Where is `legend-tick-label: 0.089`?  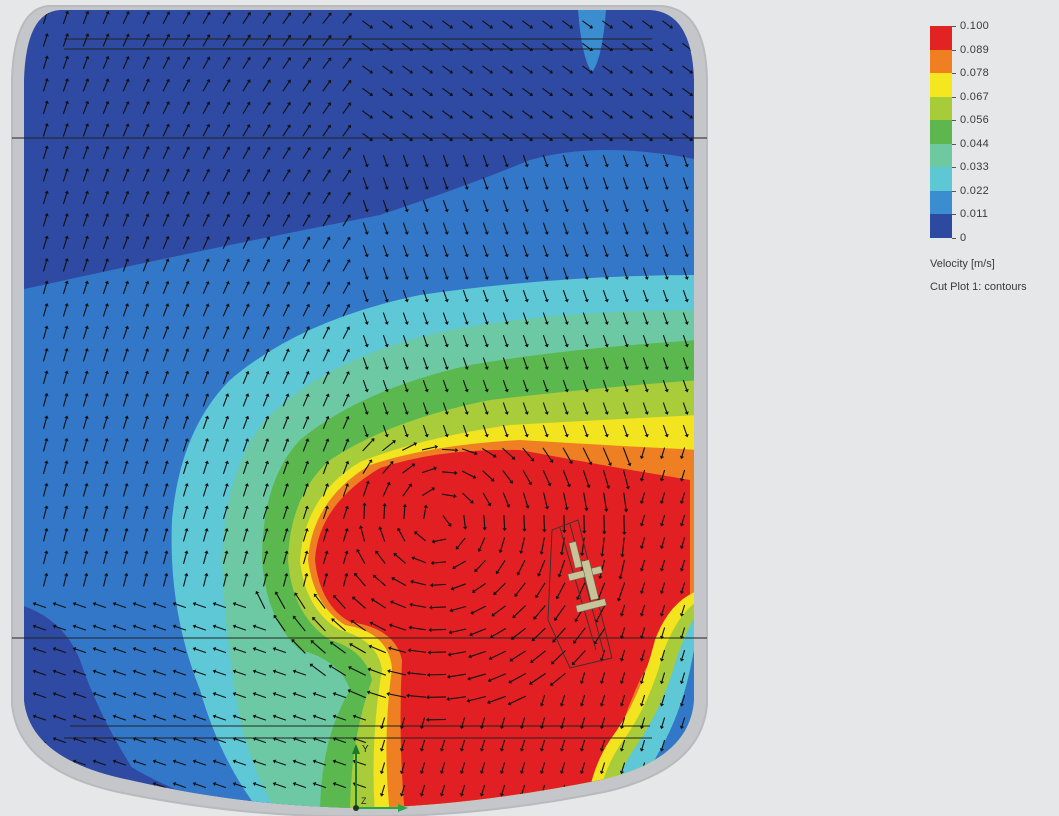 legend-tick-label: 0.089 is located at coordinates (975, 49).